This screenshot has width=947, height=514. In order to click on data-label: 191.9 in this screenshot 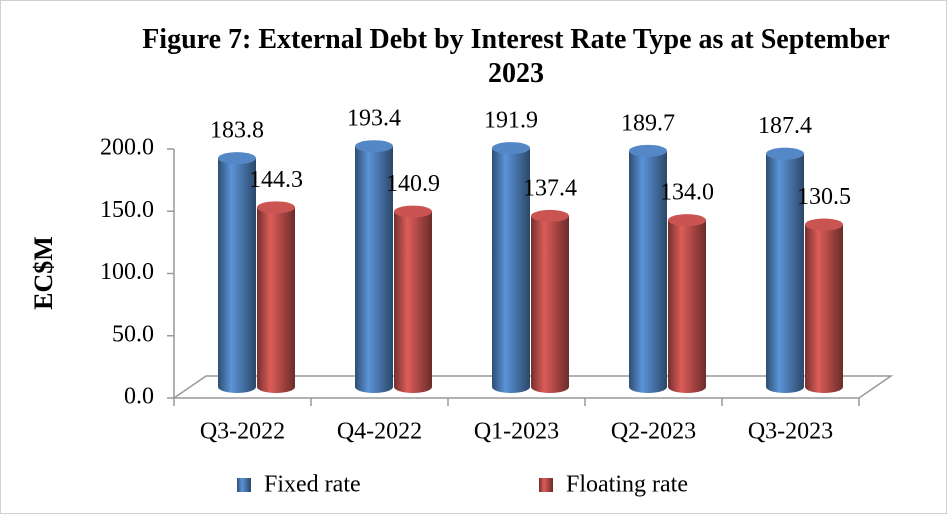, I will do `click(511, 121)`.